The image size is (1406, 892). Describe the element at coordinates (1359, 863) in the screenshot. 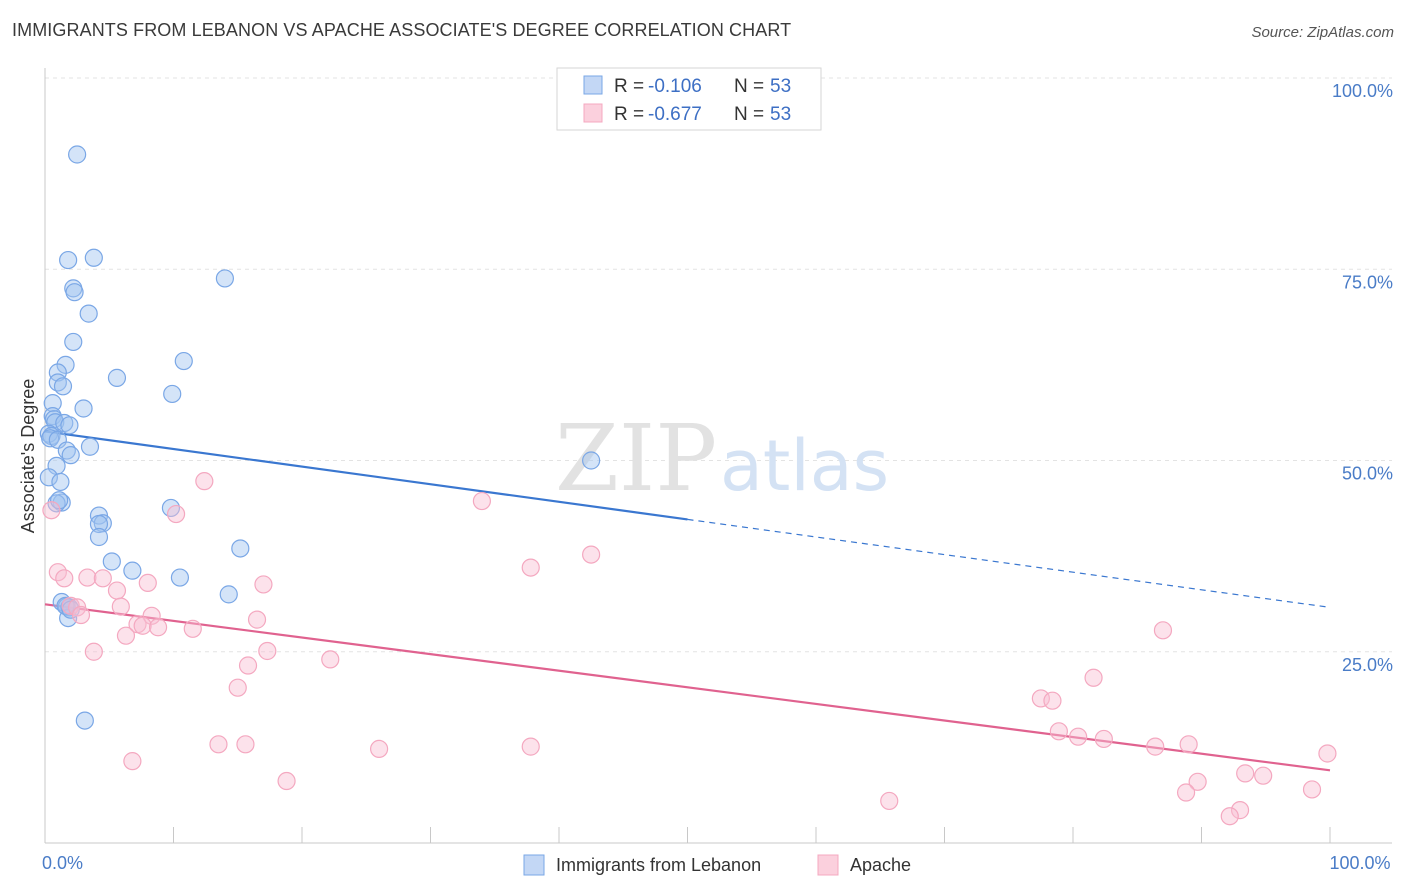

I see `x-tick-label-1: 100.0%` at that location.